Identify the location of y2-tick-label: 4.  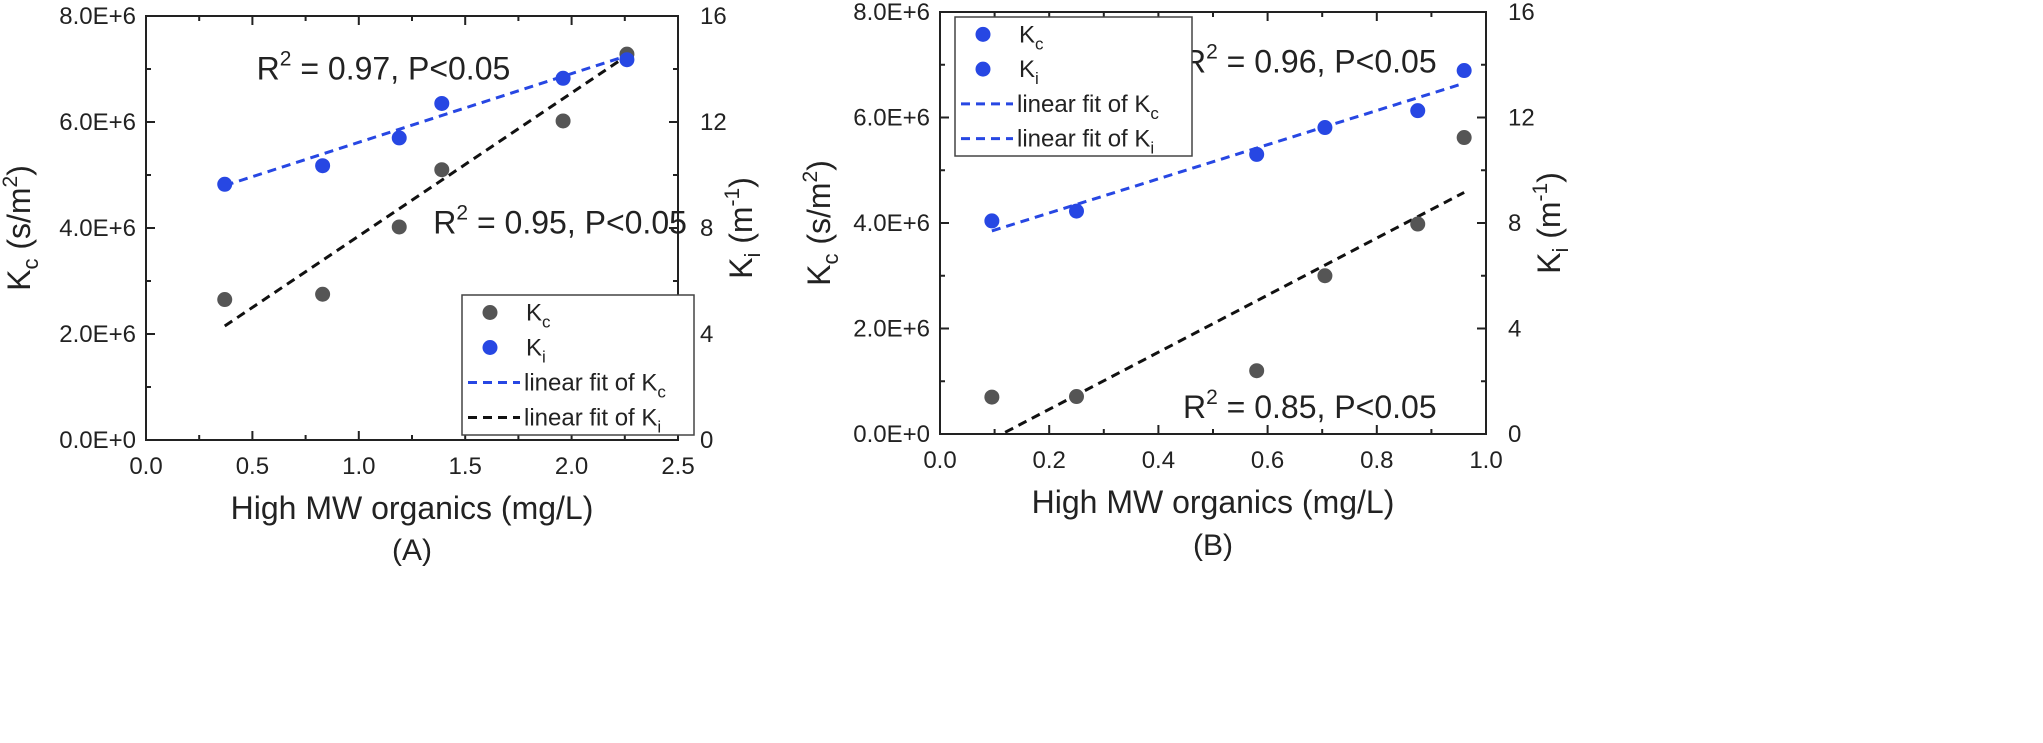
(706, 334).